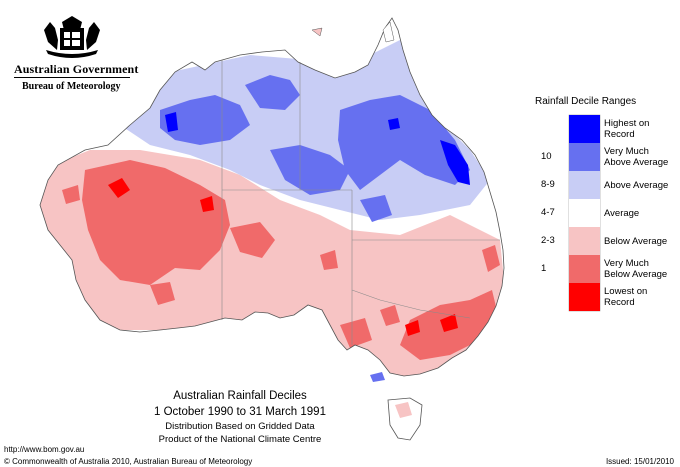 Image resolution: width=680 pixels, height=467 pixels. Describe the element at coordinates (627, 123) in the screenshot. I see `legend-label-line1: Highest on` at that location.